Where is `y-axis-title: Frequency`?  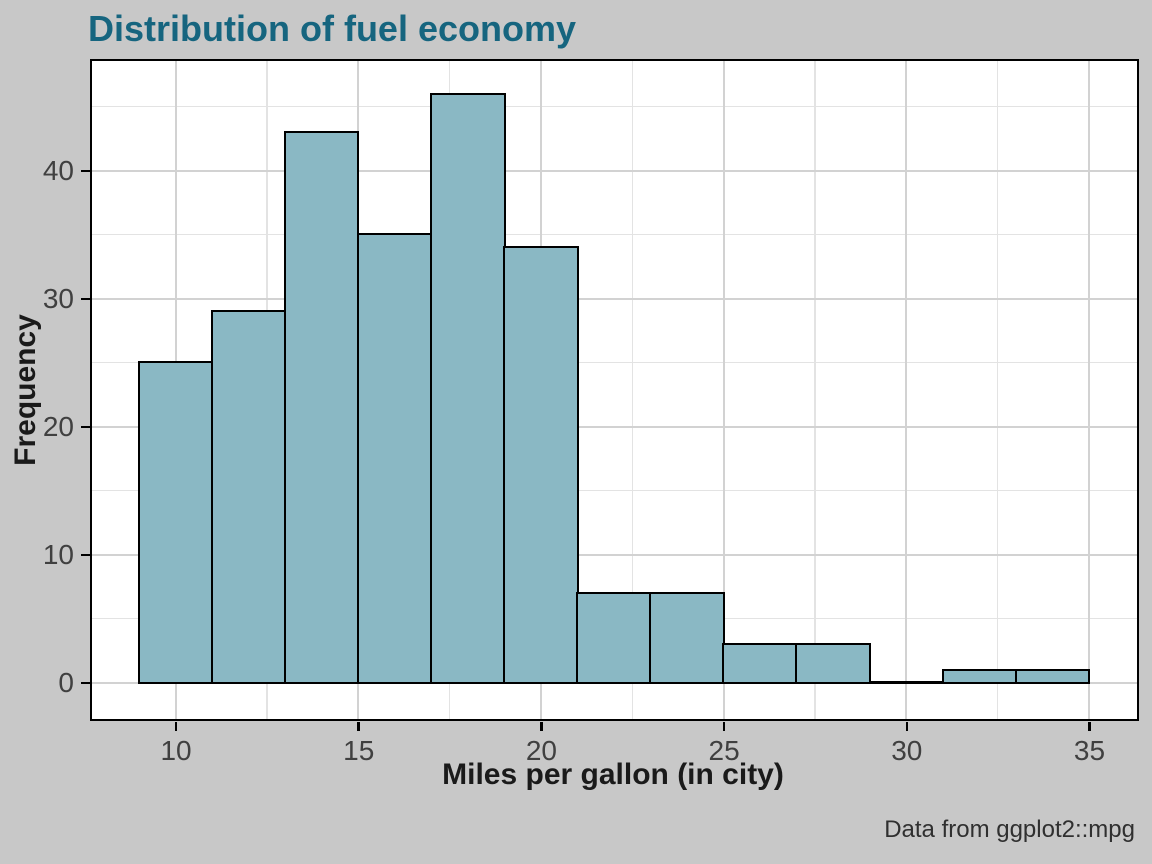 y-axis-title: Frequency is located at coordinates (25, 390).